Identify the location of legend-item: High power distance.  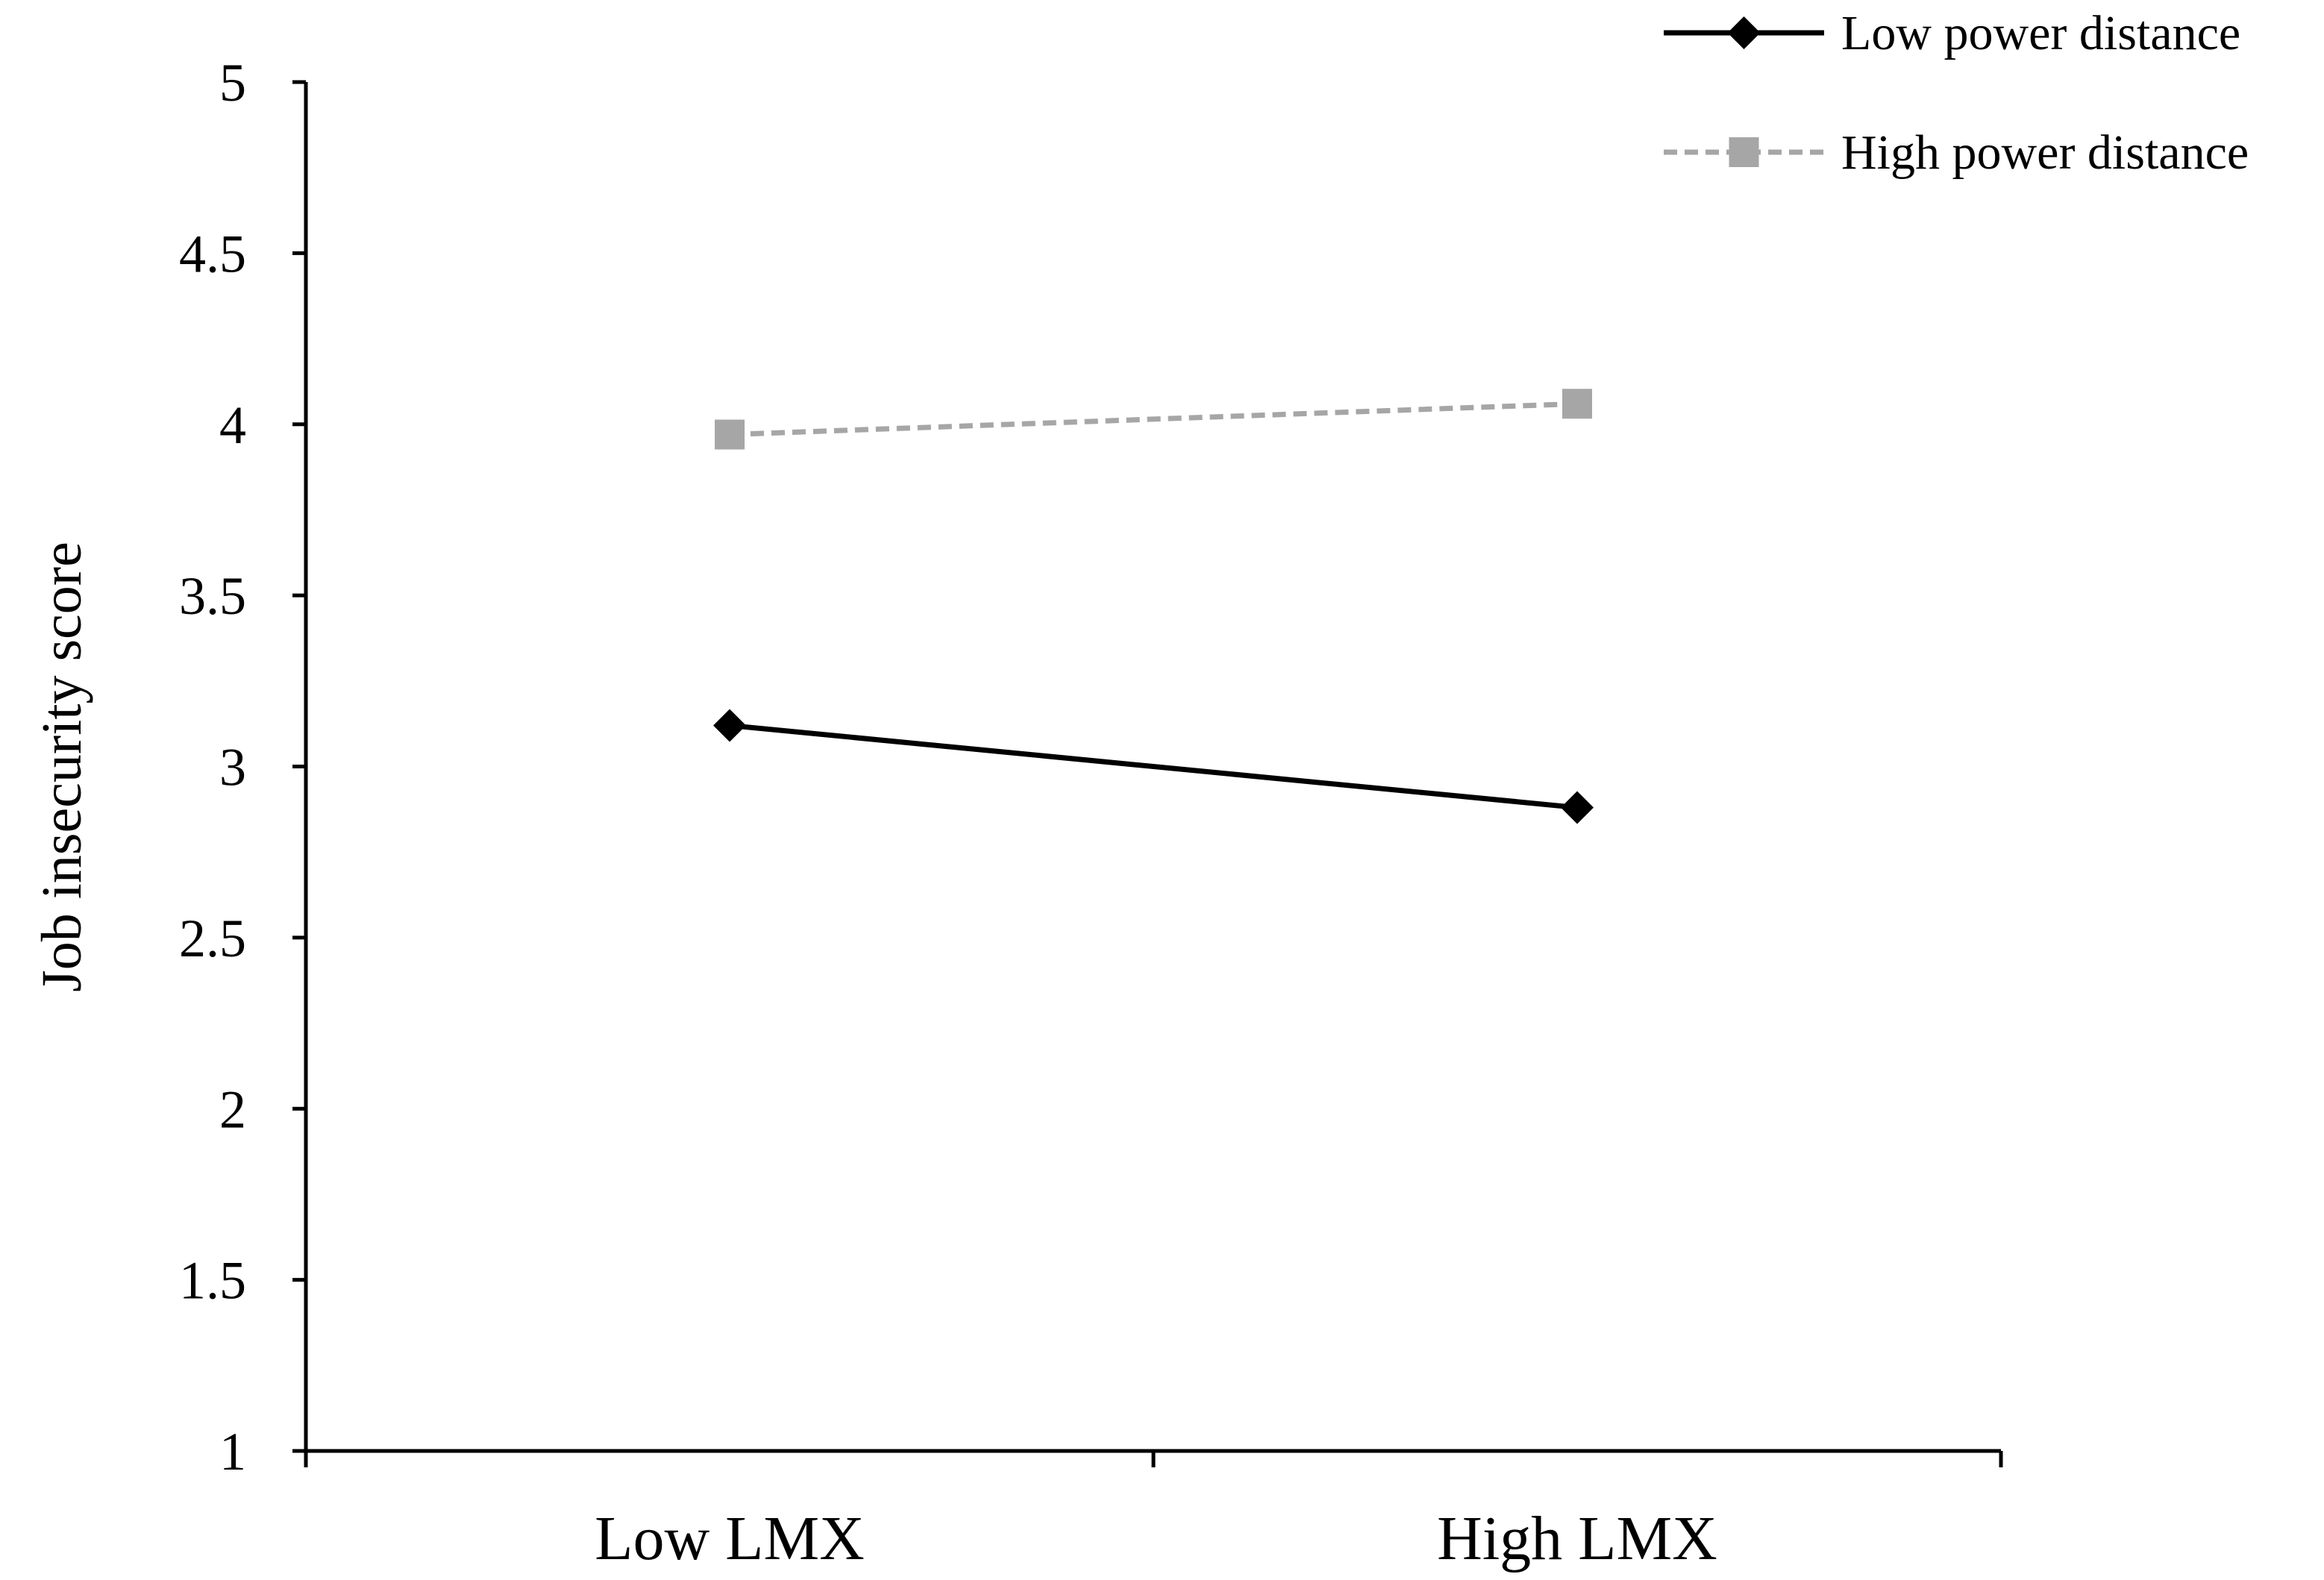
(1957, 153).